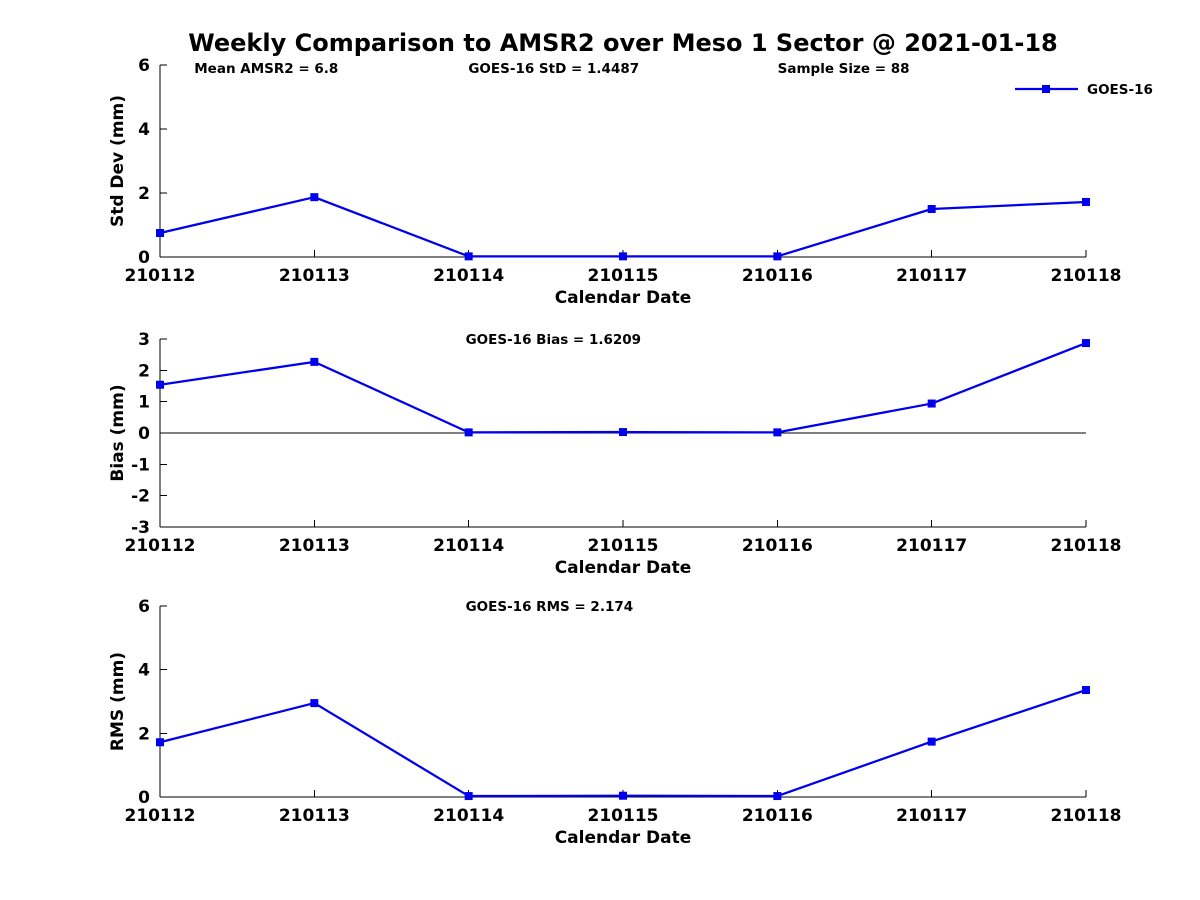 This screenshot has height=900, width=1200. What do you see at coordinates (118, 432) in the screenshot?
I see `y-axis-label: Bias (mm)` at bounding box center [118, 432].